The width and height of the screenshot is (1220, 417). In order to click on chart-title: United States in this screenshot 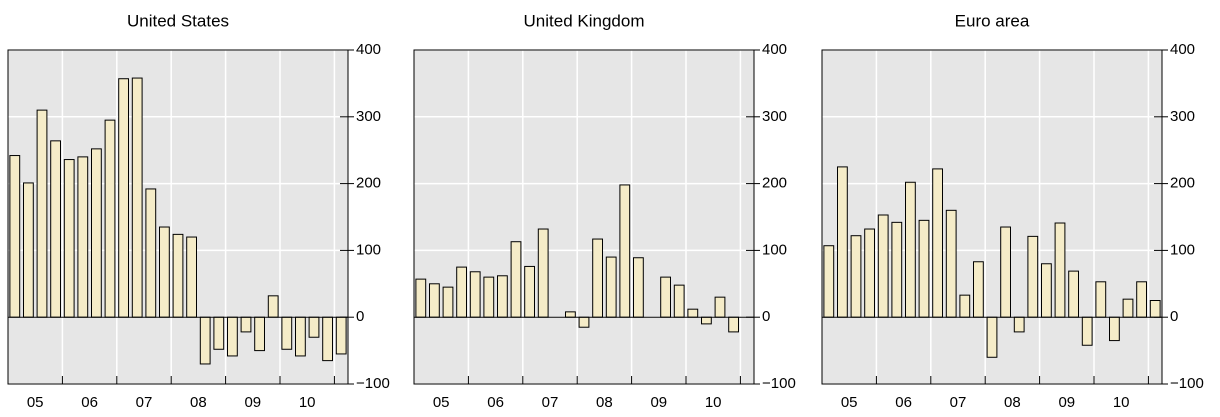, I will do `click(178, 20)`.